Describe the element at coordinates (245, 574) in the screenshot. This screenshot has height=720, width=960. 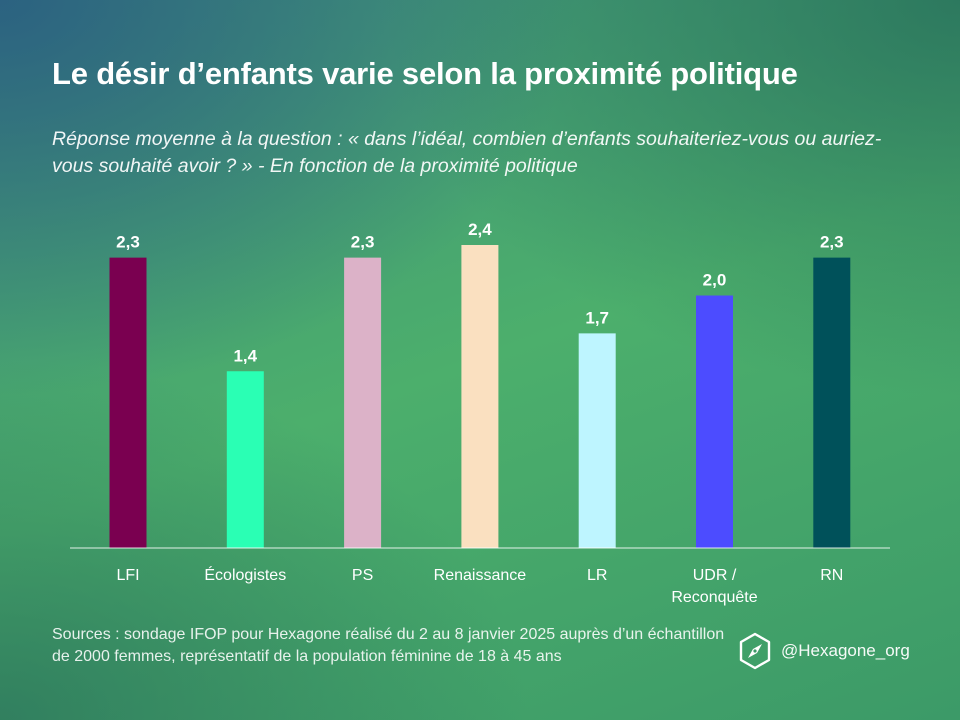
I see `category-label-ecologistes: Écologistes` at that location.